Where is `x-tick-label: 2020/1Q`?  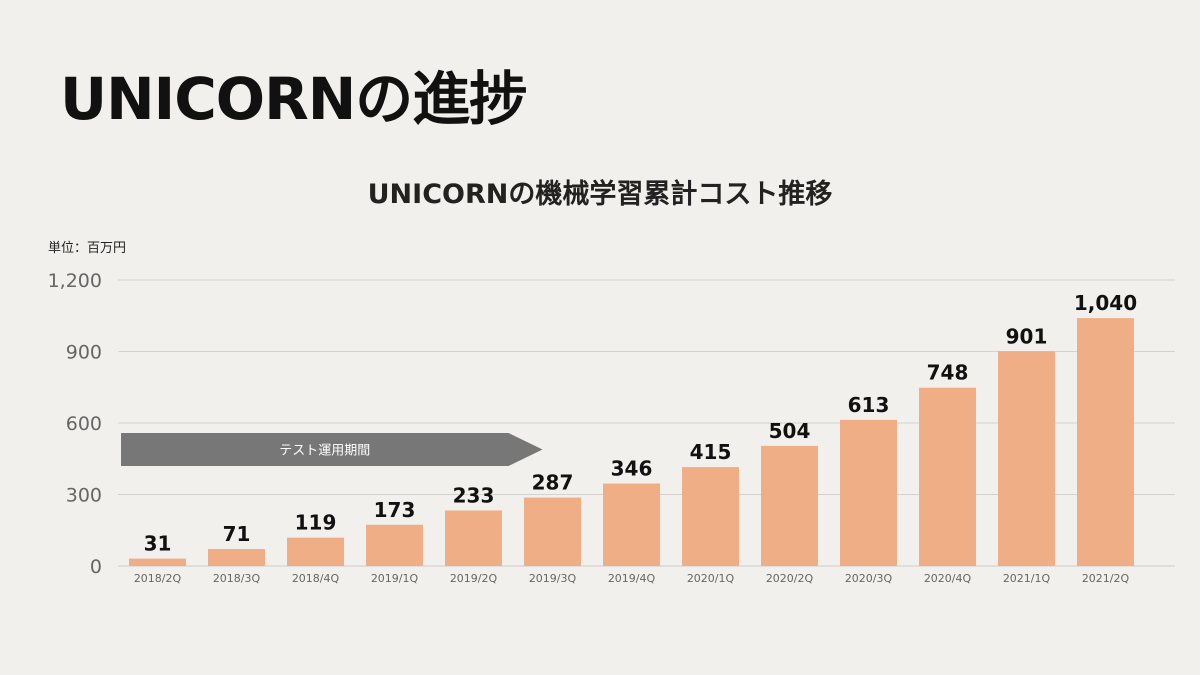
x-tick-label: 2020/1Q is located at coordinates (711, 578).